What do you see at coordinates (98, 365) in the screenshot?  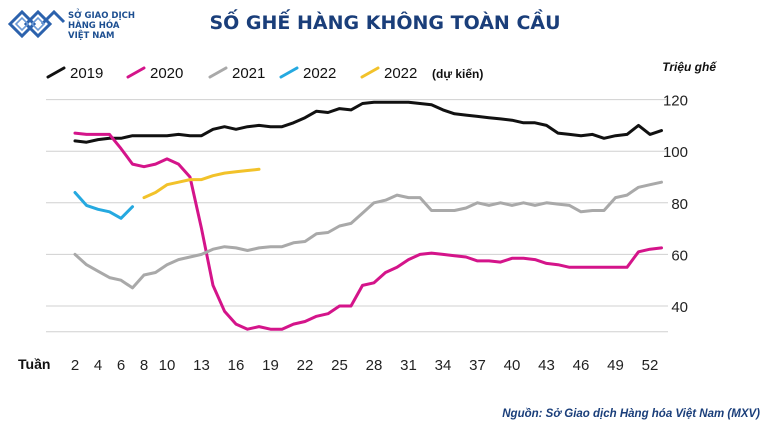 I see `x-tick-label: 4` at bounding box center [98, 365].